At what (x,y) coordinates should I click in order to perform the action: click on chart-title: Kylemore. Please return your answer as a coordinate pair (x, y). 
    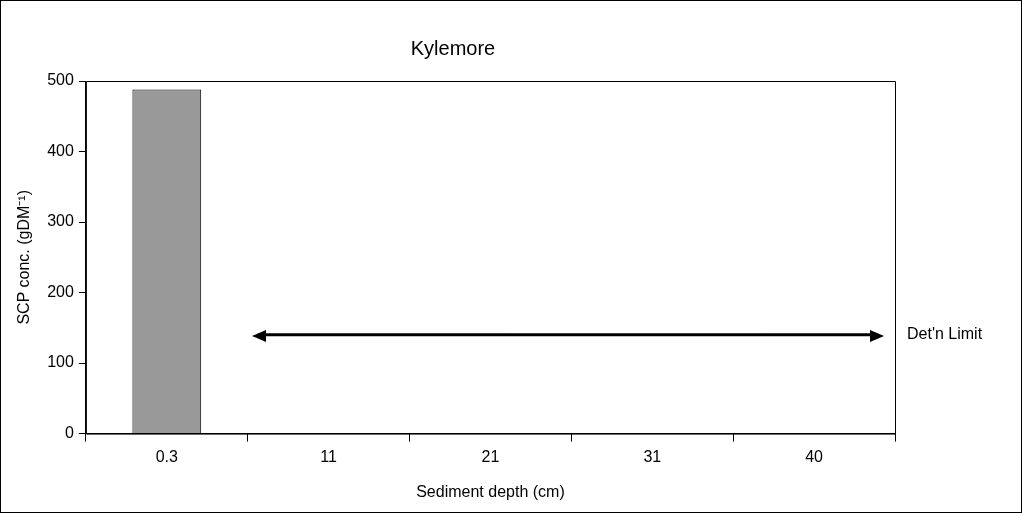
    Looking at the image, I should click on (453, 47).